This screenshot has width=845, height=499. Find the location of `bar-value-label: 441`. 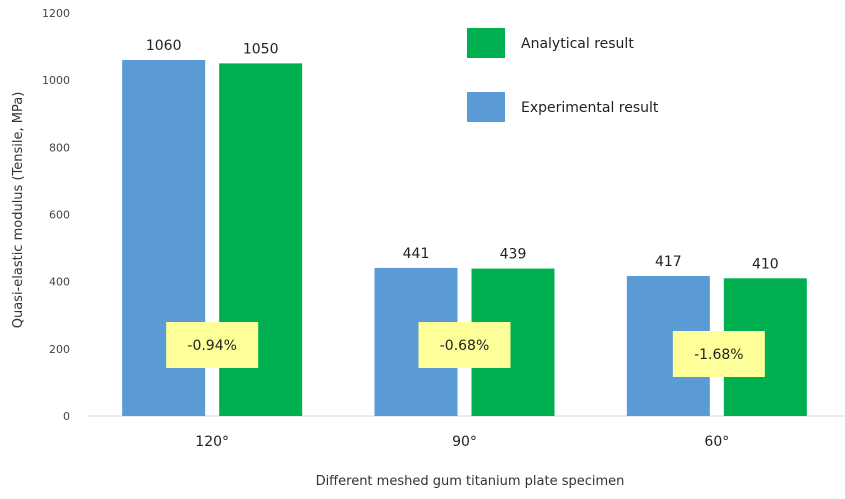

bar-value-label: 441 is located at coordinates (416, 254).